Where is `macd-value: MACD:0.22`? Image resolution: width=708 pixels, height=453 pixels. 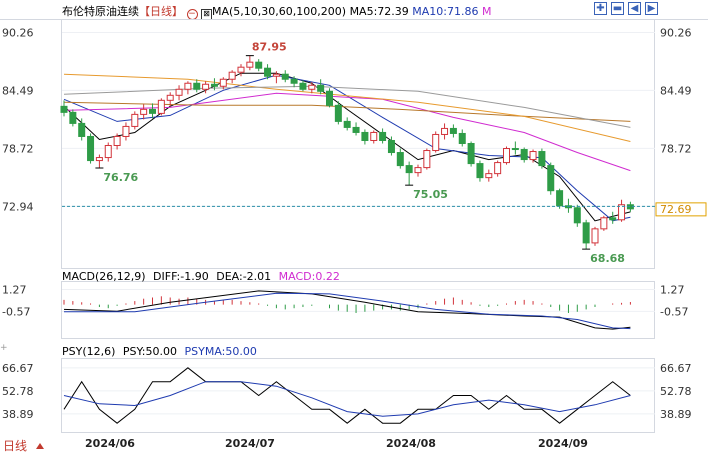
macd-value: MACD:0.22 is located at coordinates (309, 276).